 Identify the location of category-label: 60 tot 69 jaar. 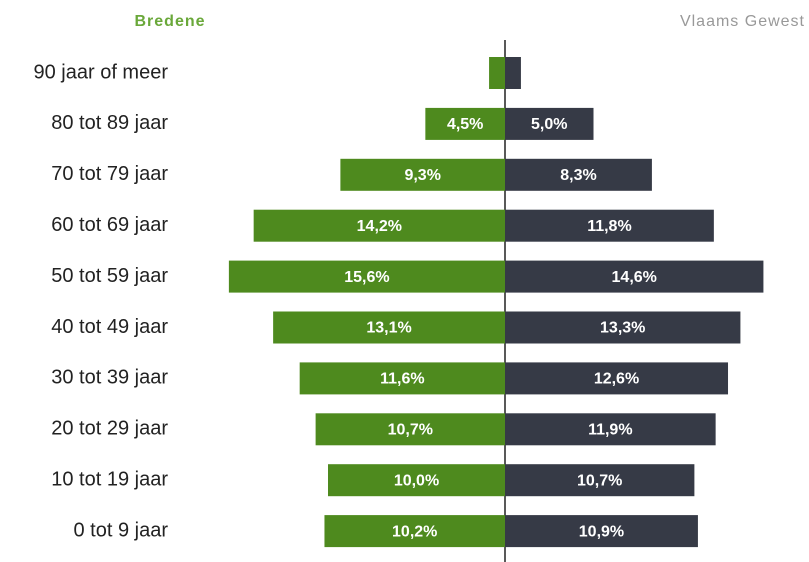
(109, 225).